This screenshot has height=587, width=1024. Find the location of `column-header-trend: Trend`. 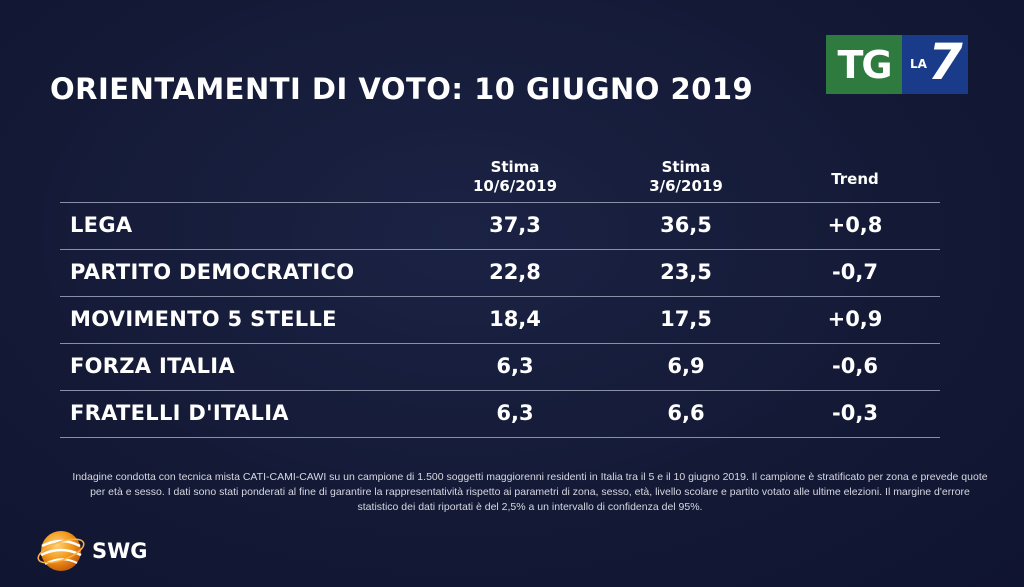

column-header-trend: Trend is located at coordinates (855, 179).